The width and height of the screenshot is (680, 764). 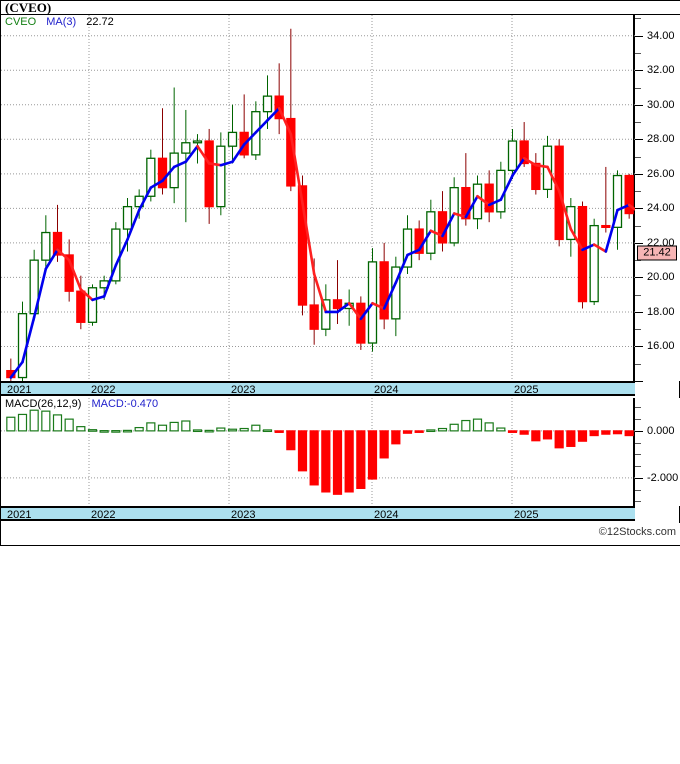 I want to click on price-axis-label: 24.00, so click(x=661, y=208).